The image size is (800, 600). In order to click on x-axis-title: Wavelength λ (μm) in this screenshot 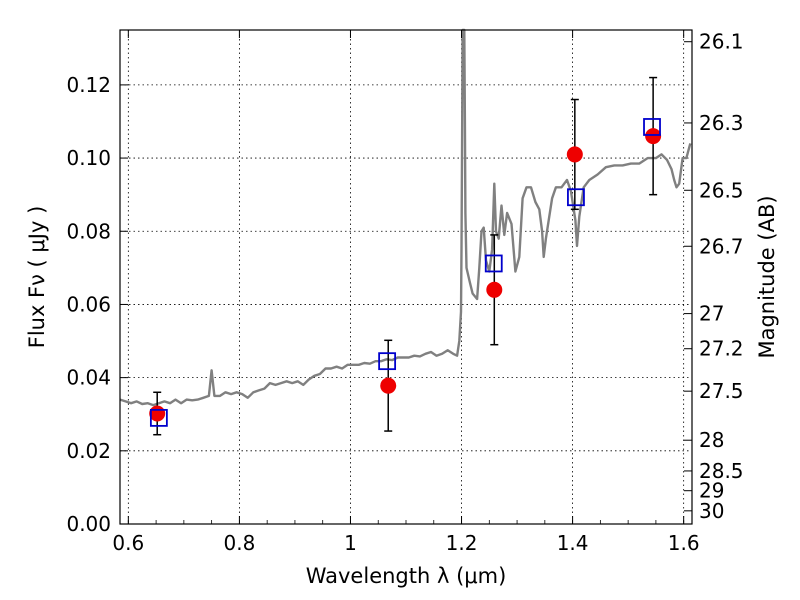, I will do `click(406, 576)`.